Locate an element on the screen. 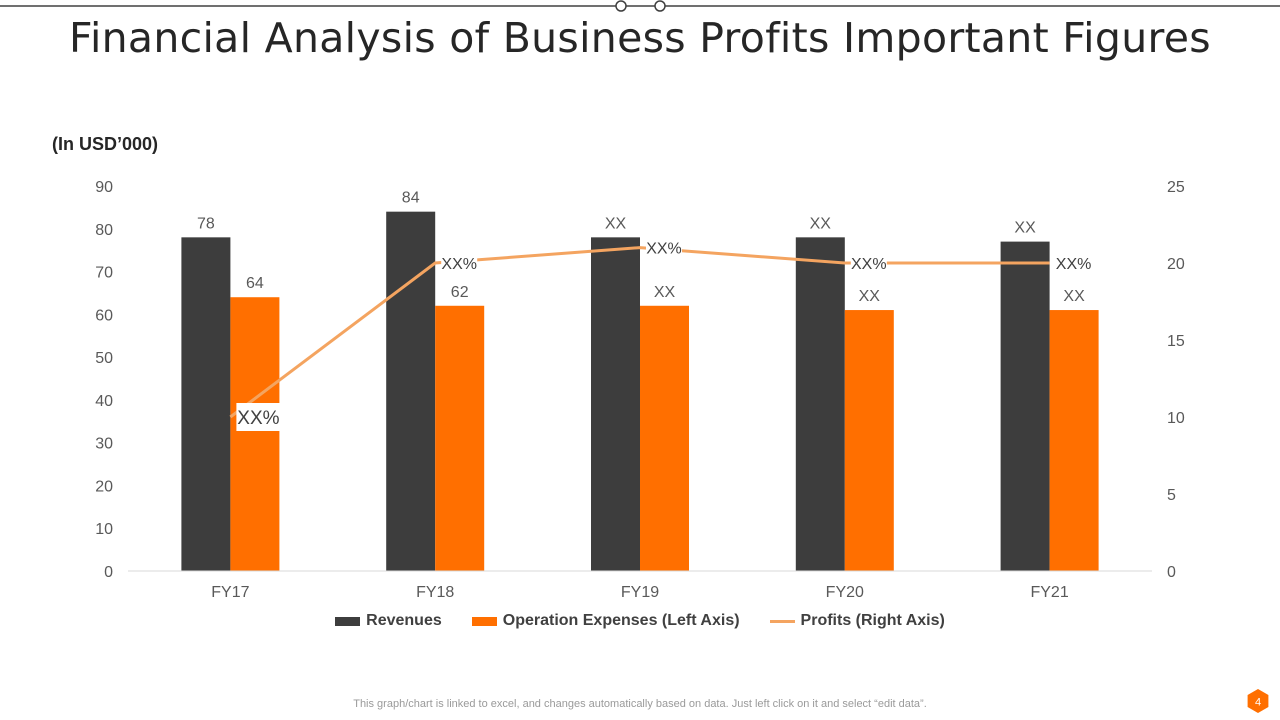 This screenshot has width=1280, height=720. top-divider is located at coordinates (640, 6).